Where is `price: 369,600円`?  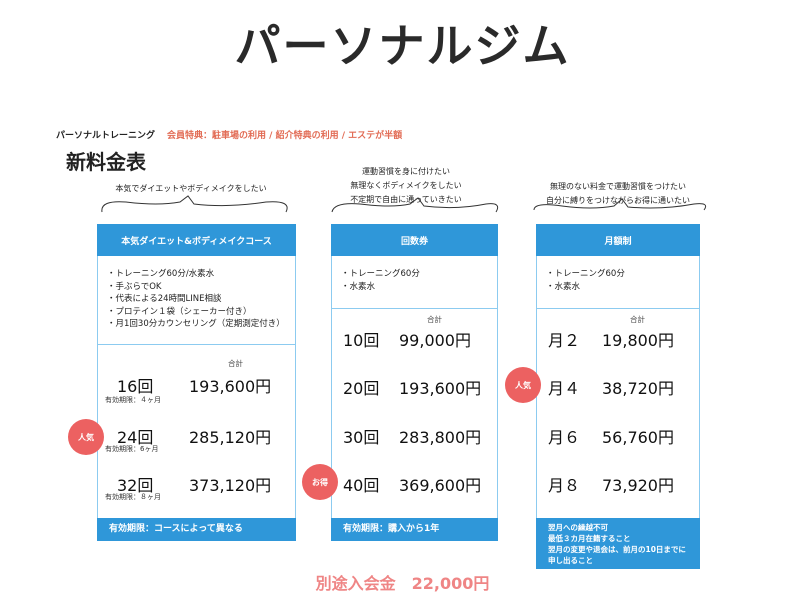 price: 369,600円 is located at coordinates (440, 485).